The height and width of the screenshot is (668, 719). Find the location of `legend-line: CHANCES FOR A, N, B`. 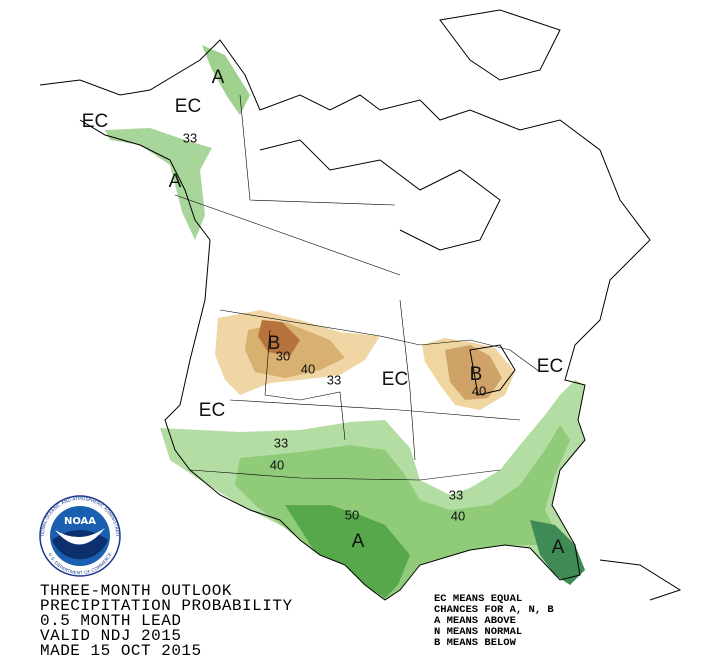

legend-line: CHANCES FOR A, N, B is located at coordinates (494, 610).